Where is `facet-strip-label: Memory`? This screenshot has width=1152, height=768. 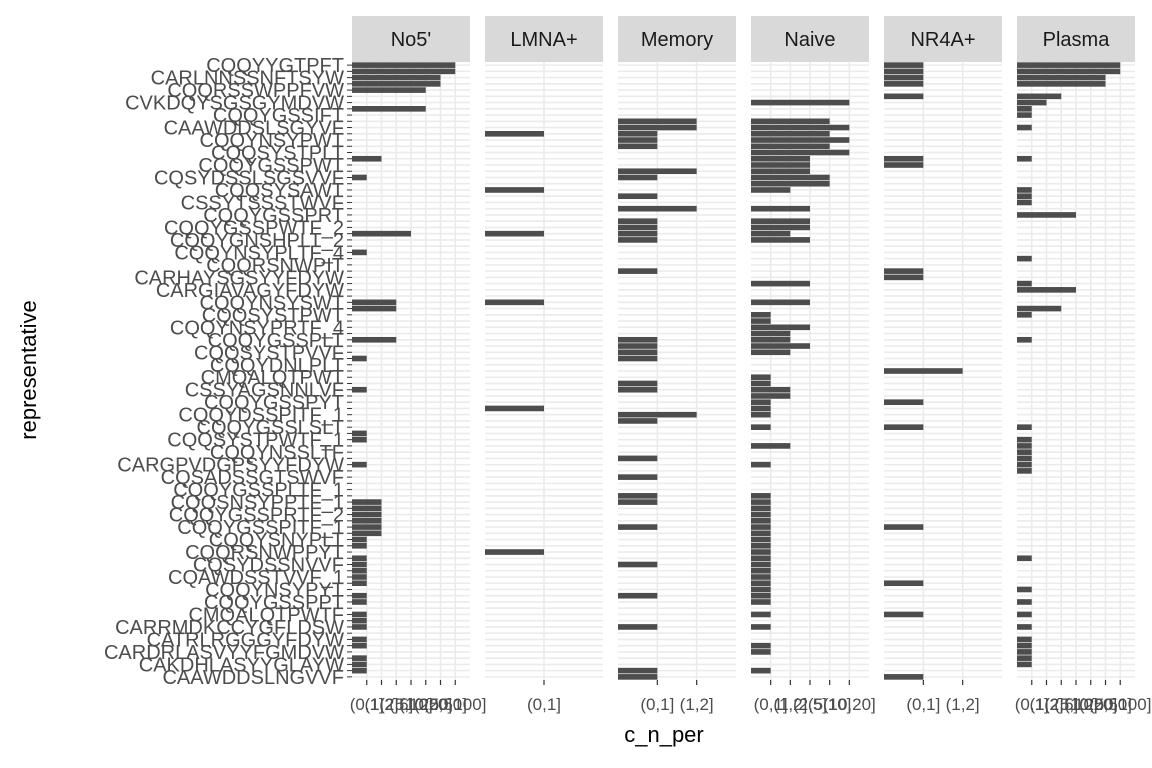
facet-strip-label: Memory is located at coordinates (677, 40).